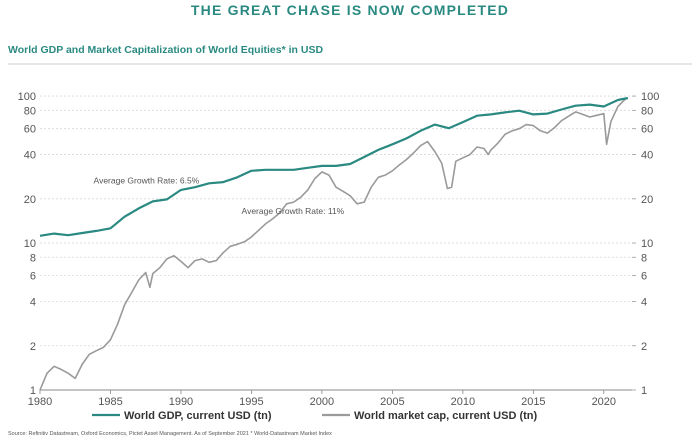 This screenshot has height=441, width=700. Describe the element at coordinates (650, 97) in the screenshot. I see `y-tick-label-right: 100` at that location.